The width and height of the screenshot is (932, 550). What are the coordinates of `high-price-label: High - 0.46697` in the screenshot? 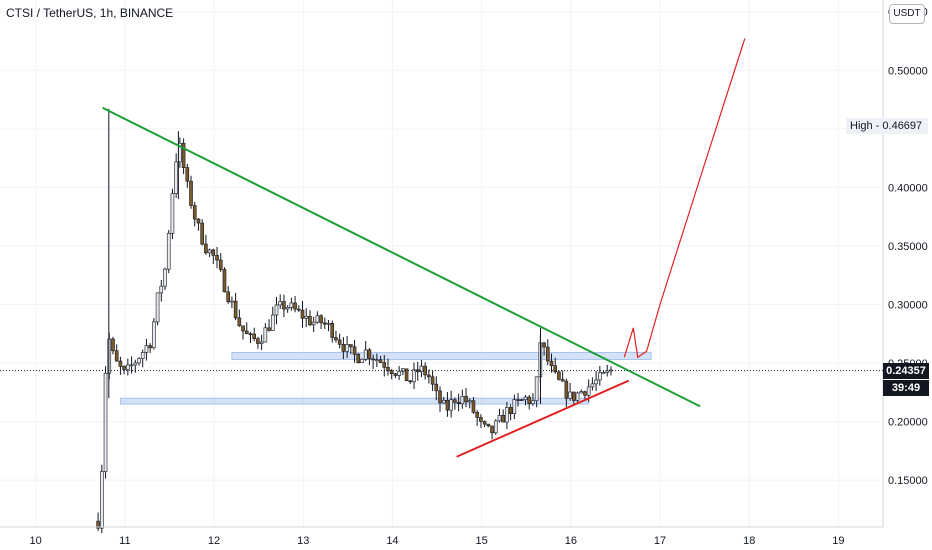 It's located at (887, 126).